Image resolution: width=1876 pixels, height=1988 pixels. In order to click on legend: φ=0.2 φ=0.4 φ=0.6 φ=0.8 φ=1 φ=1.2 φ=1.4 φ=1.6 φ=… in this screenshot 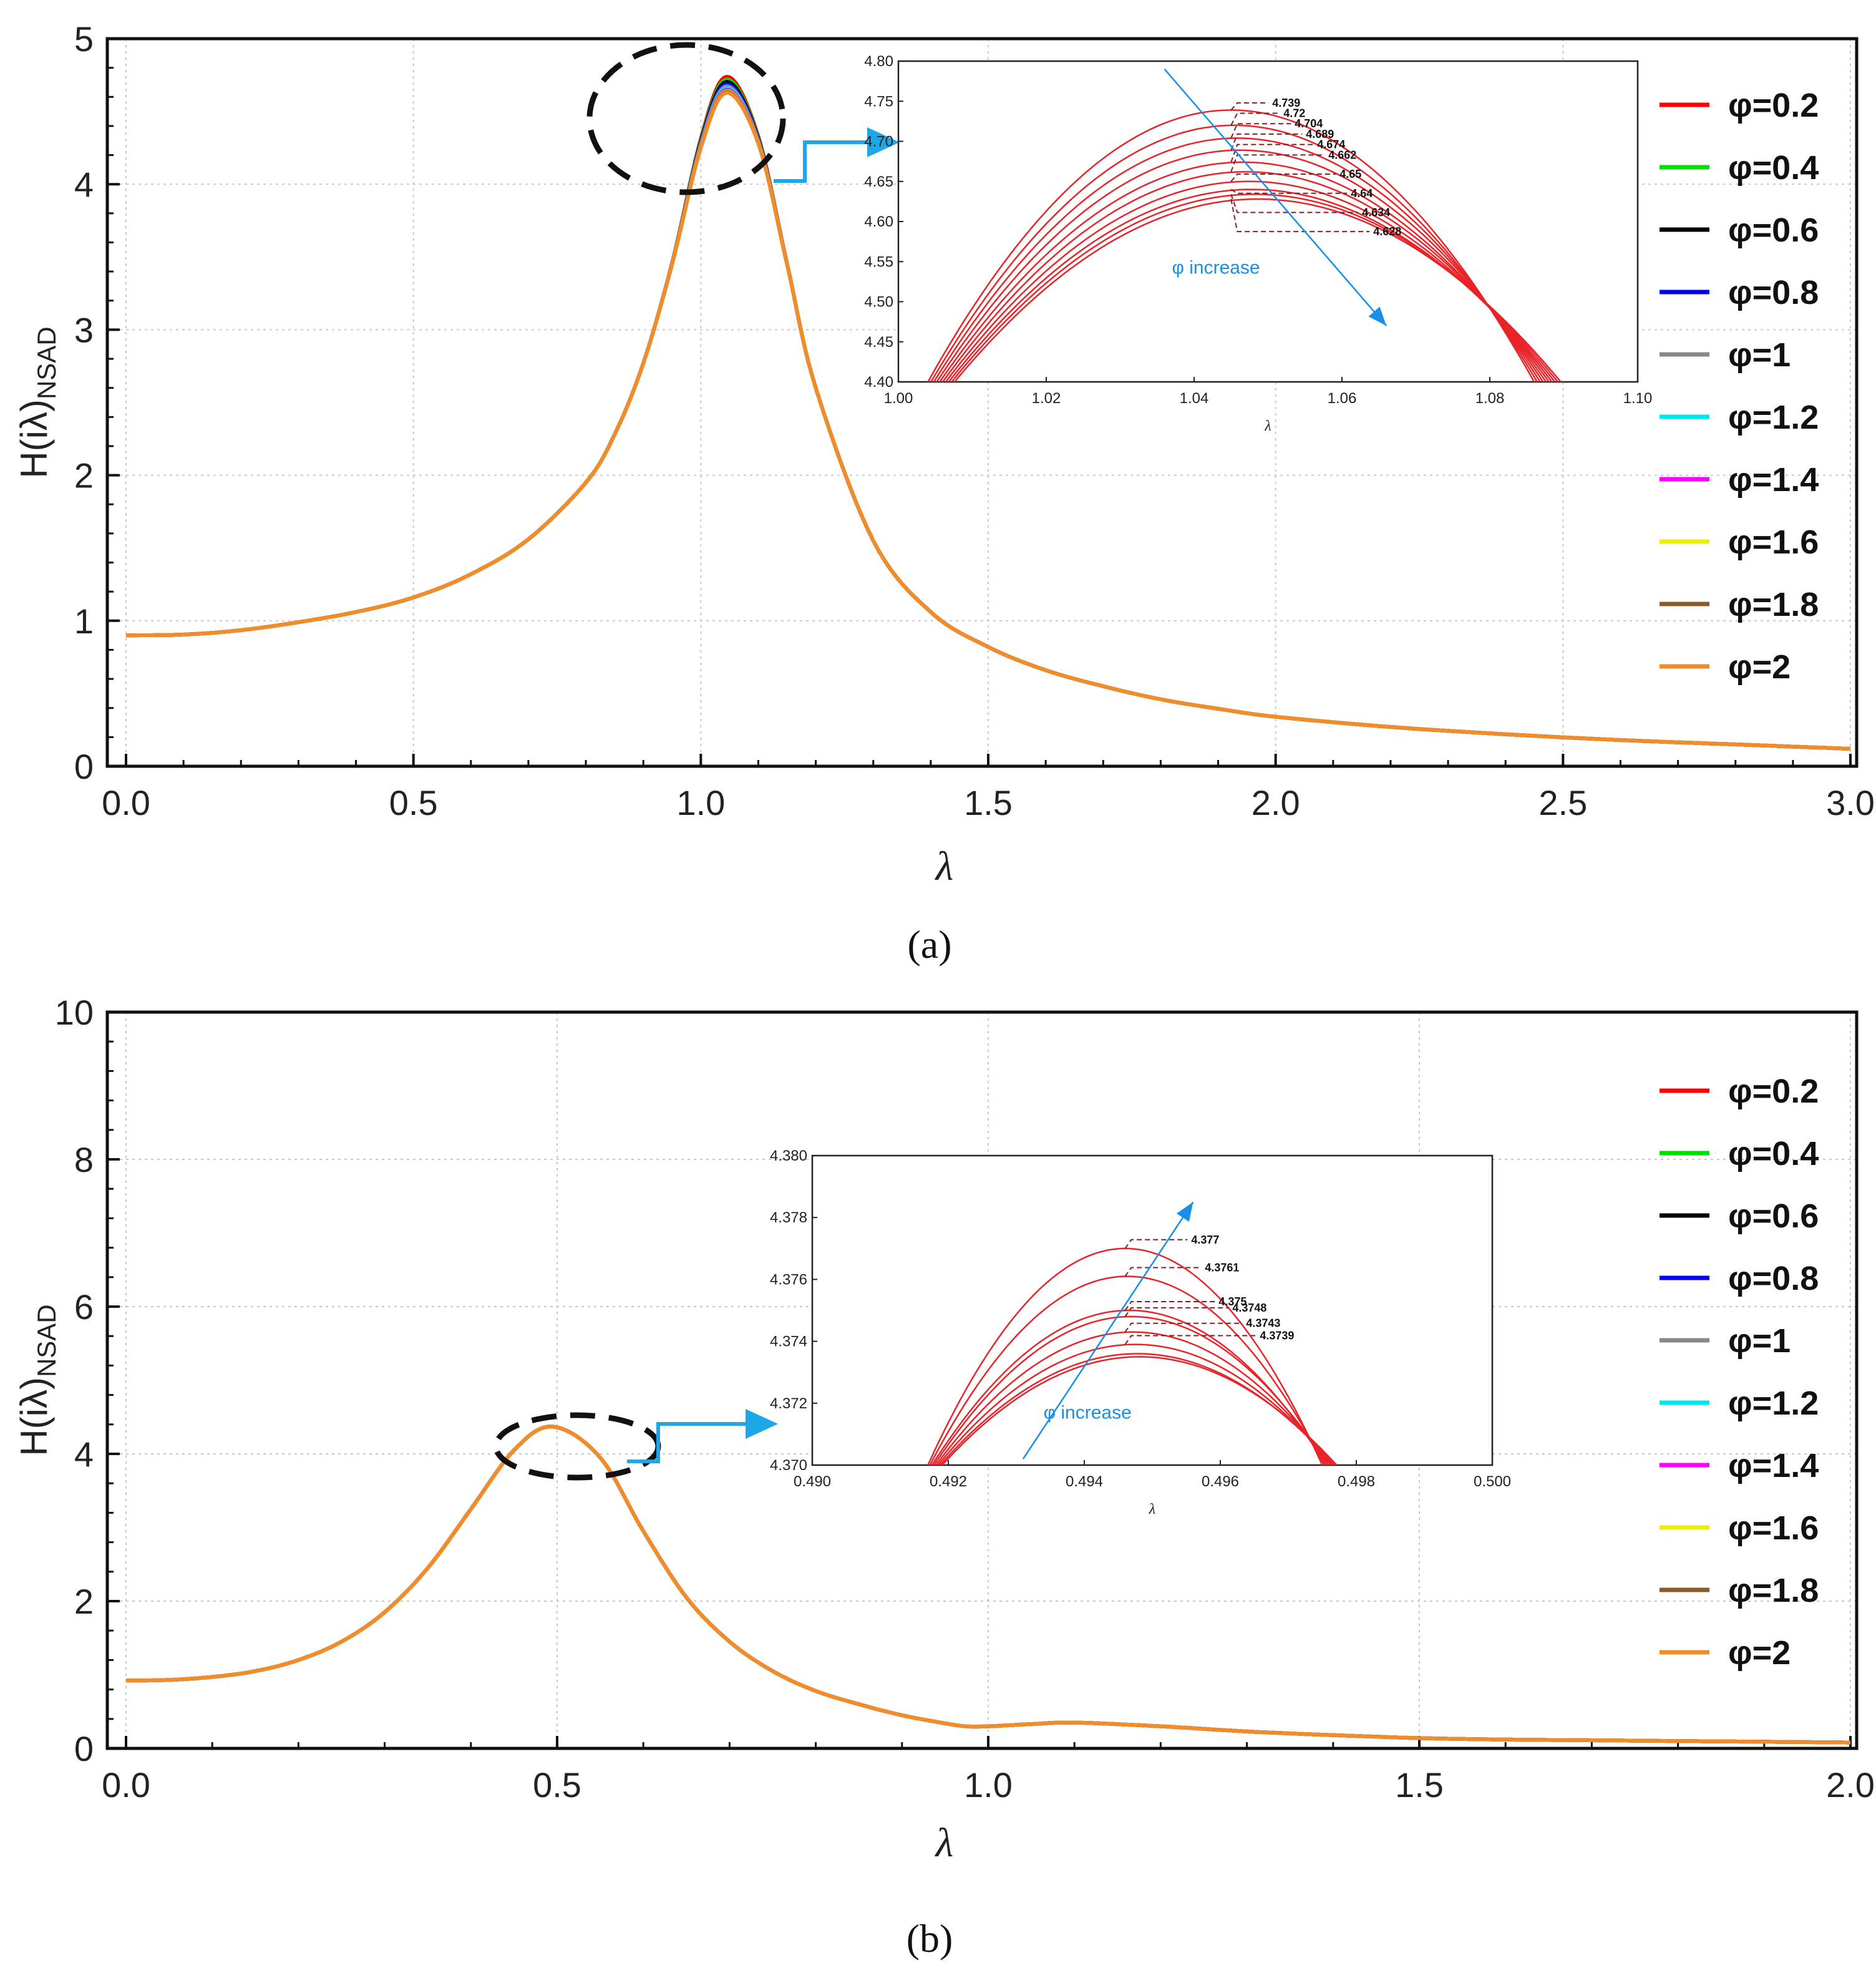, I will do `click(1739, 1372)`.